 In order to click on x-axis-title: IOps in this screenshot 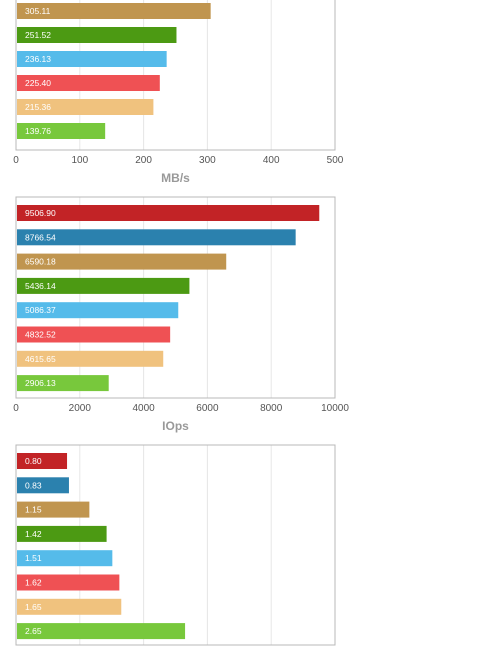, I will do `click(175, 426)`.